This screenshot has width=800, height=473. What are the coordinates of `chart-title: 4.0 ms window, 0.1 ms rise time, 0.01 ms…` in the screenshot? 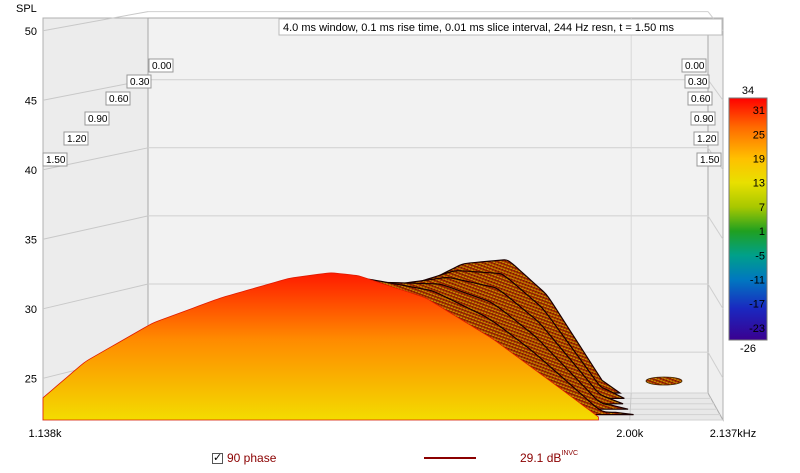 It's located at (478, 28).